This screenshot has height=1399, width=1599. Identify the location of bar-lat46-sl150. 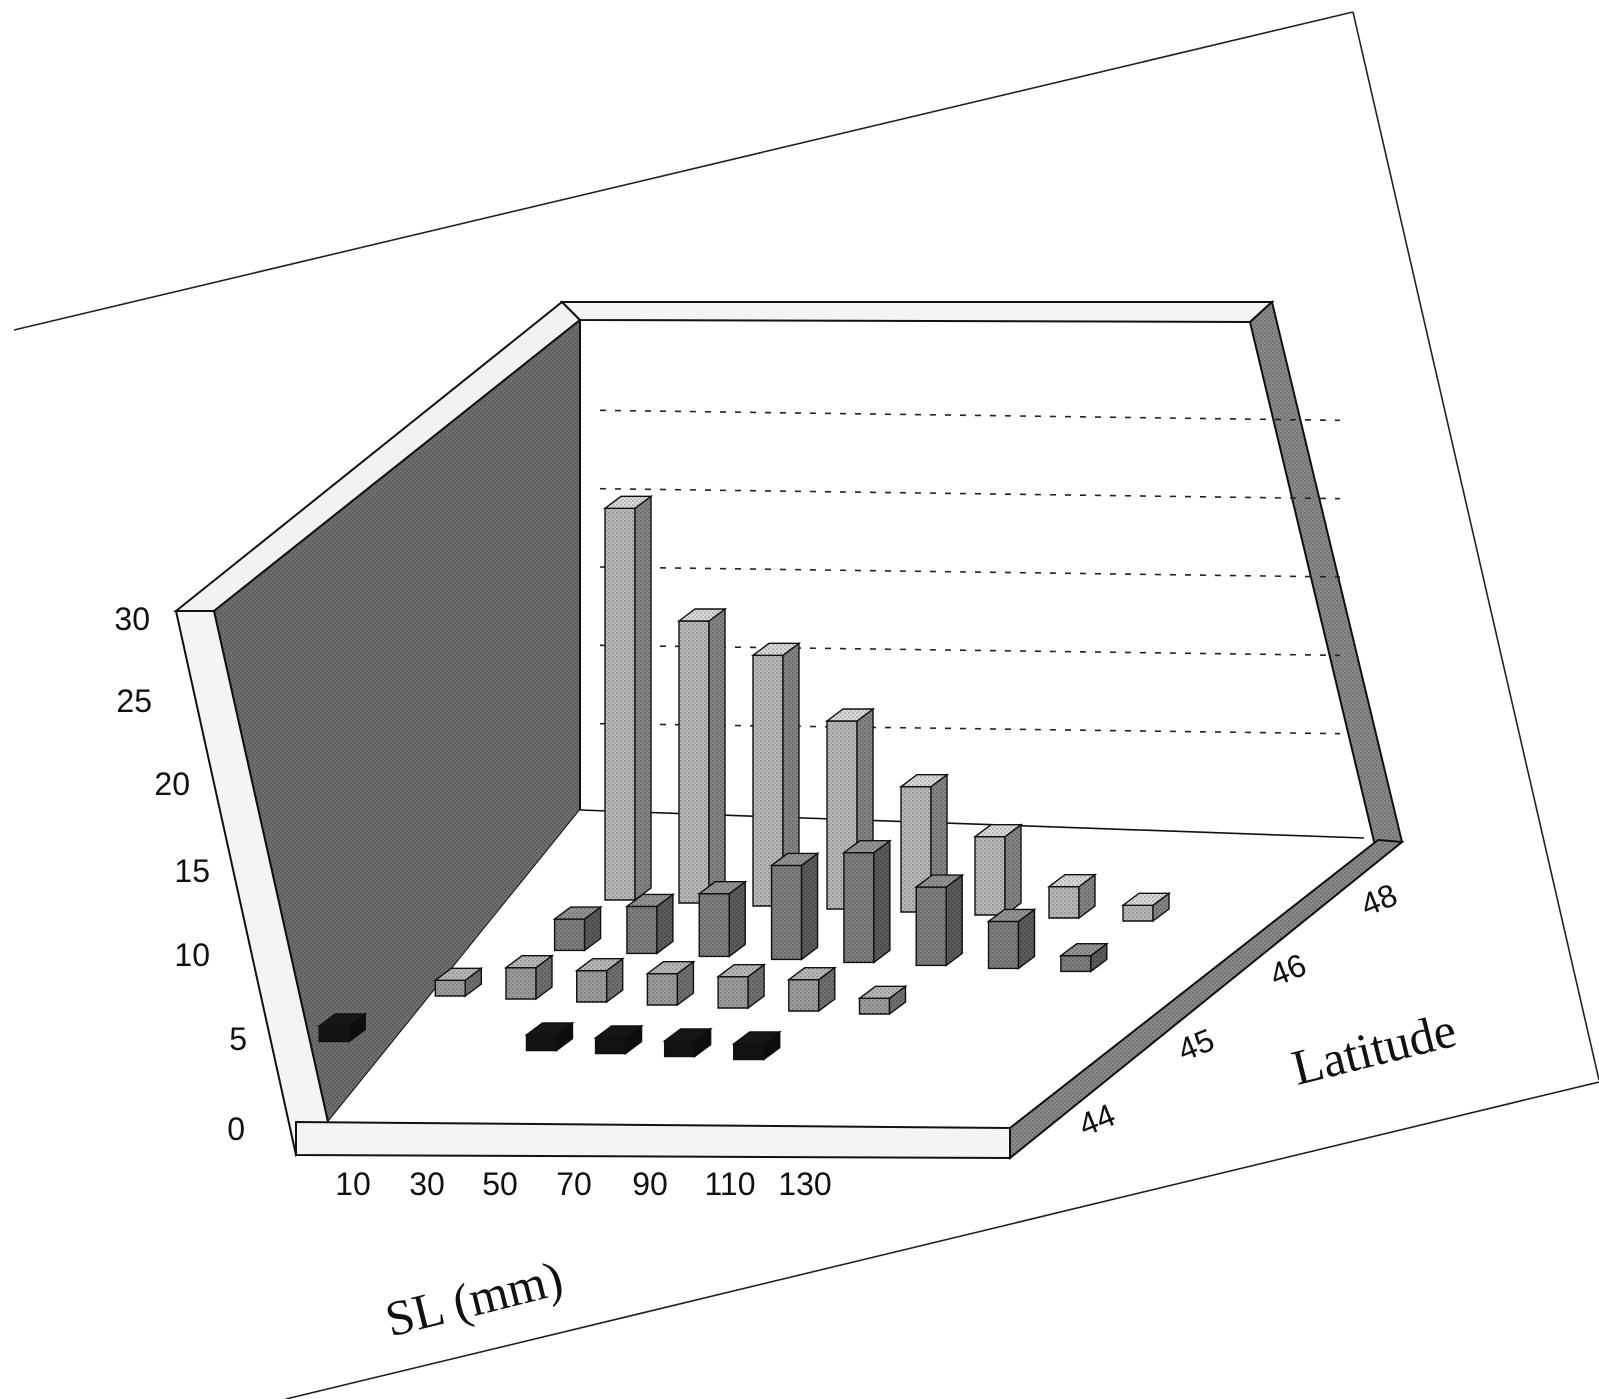
(866, 901).